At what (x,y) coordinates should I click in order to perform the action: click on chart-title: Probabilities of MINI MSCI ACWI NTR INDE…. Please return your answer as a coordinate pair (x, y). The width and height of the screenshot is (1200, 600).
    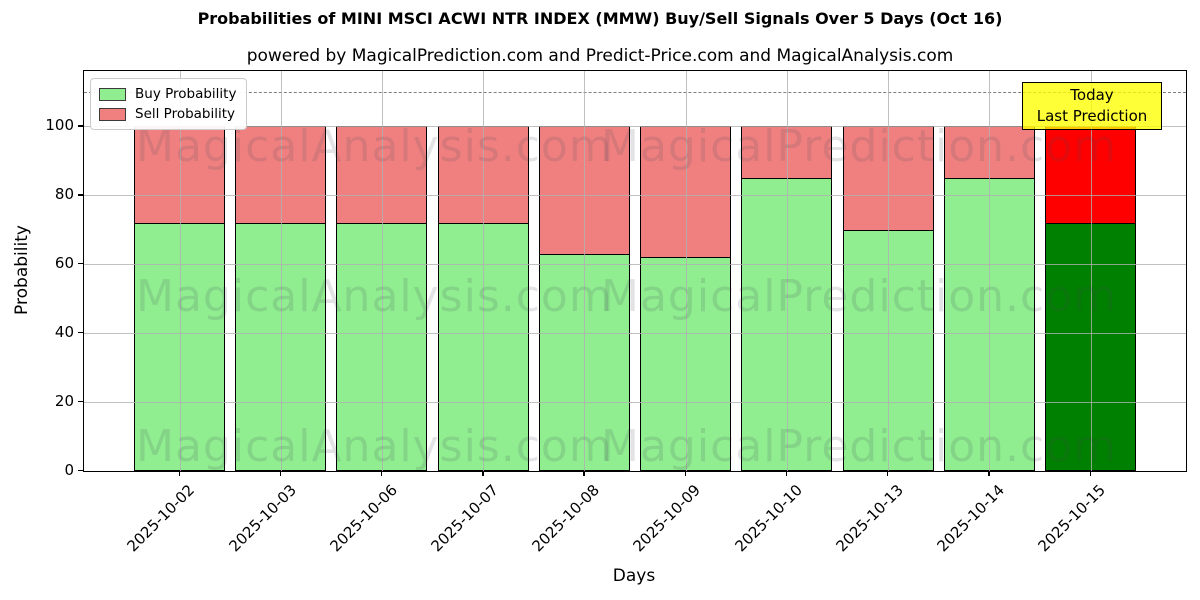
    Looking at the image, I should click on (600, 18).